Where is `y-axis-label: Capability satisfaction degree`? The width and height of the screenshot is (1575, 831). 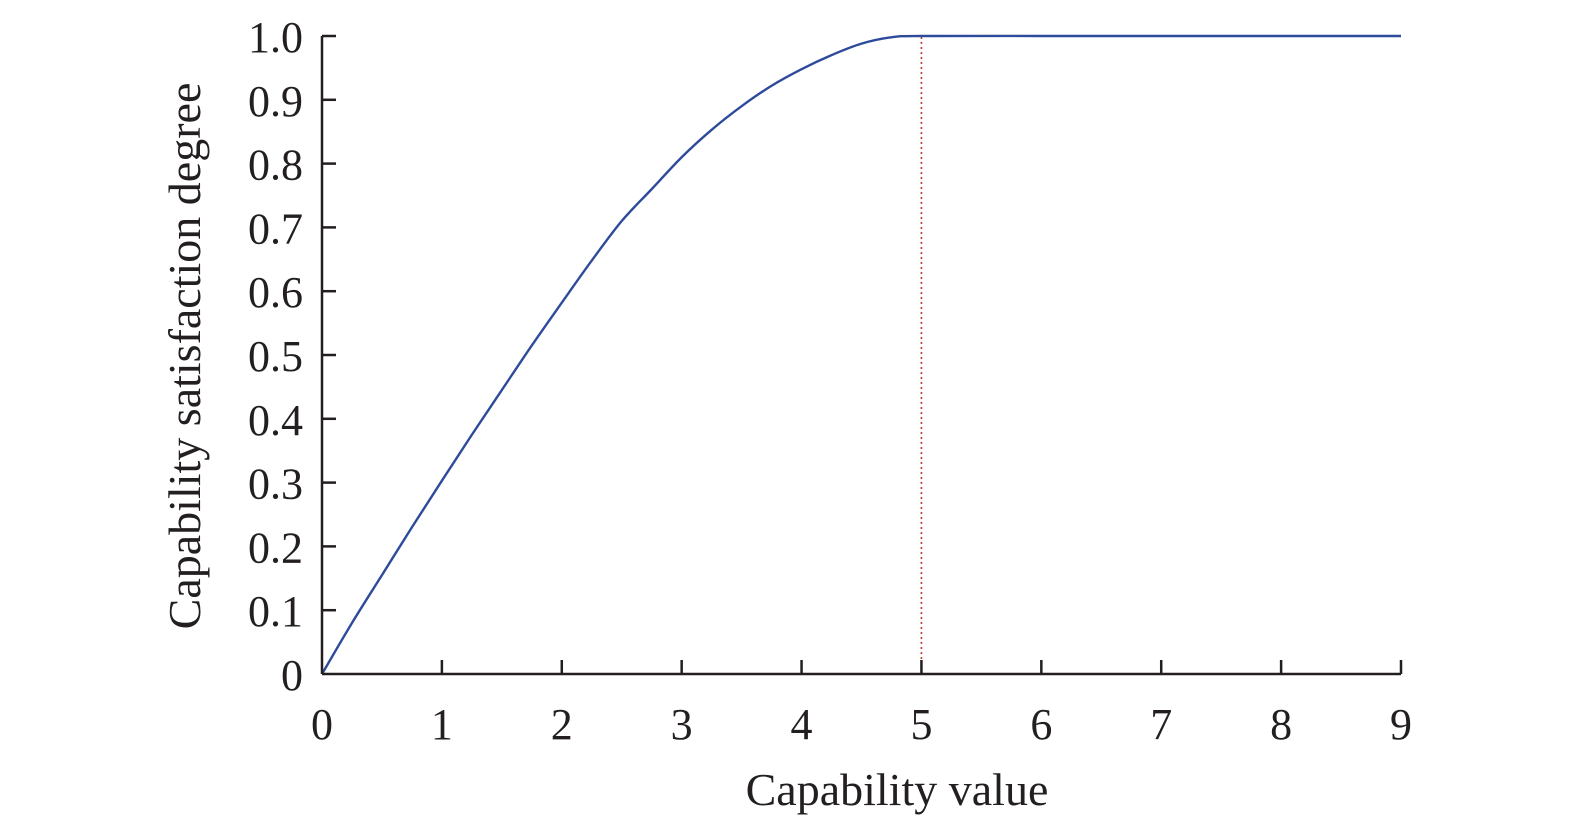
y-axis-label: Capability satisfaction degree is located at coordinates (184, 356).